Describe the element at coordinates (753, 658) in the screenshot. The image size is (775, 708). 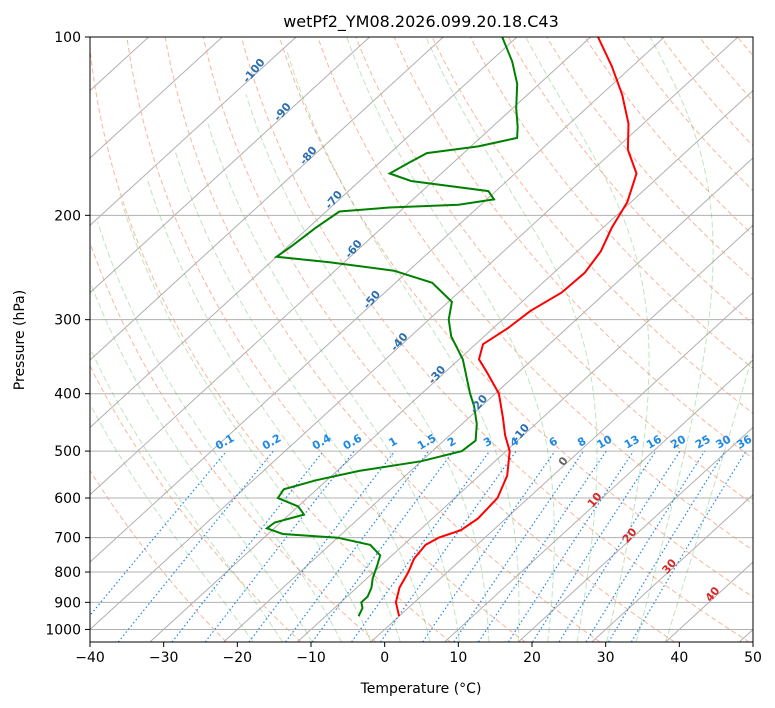
I see `x-tick-label: 50` at that location.